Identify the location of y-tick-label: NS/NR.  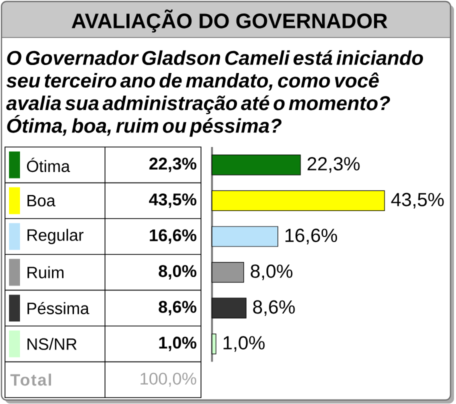
(52, 344).